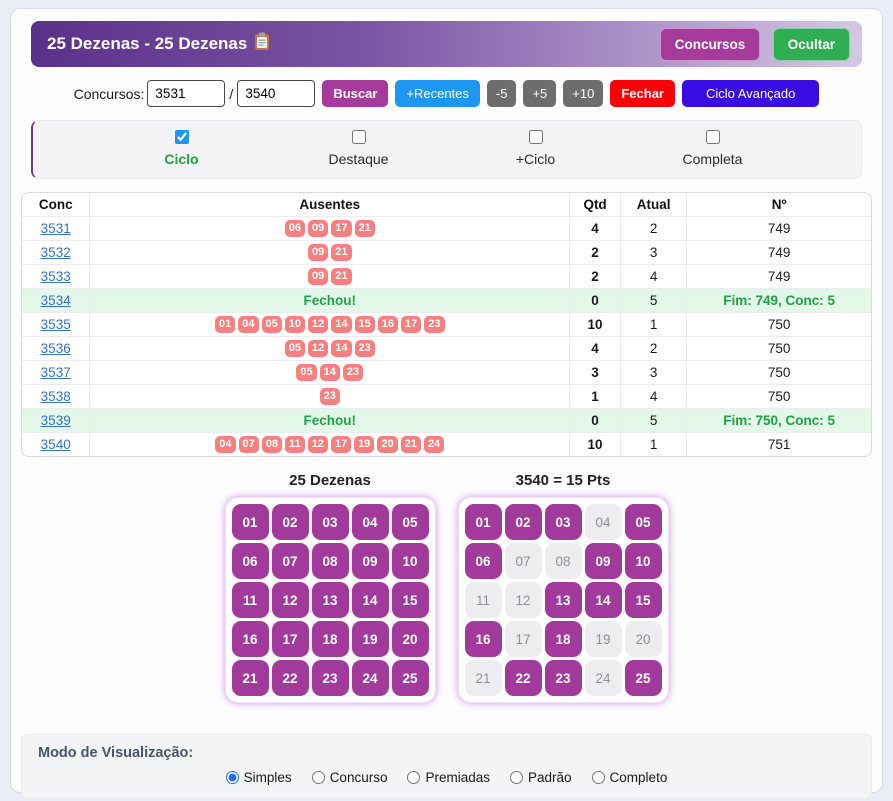 The height and width of the screenshot is (801, 893). Describe the element at coordinates (563, 522) in the screenshot. I see `number-cell-03: 03` at that location.